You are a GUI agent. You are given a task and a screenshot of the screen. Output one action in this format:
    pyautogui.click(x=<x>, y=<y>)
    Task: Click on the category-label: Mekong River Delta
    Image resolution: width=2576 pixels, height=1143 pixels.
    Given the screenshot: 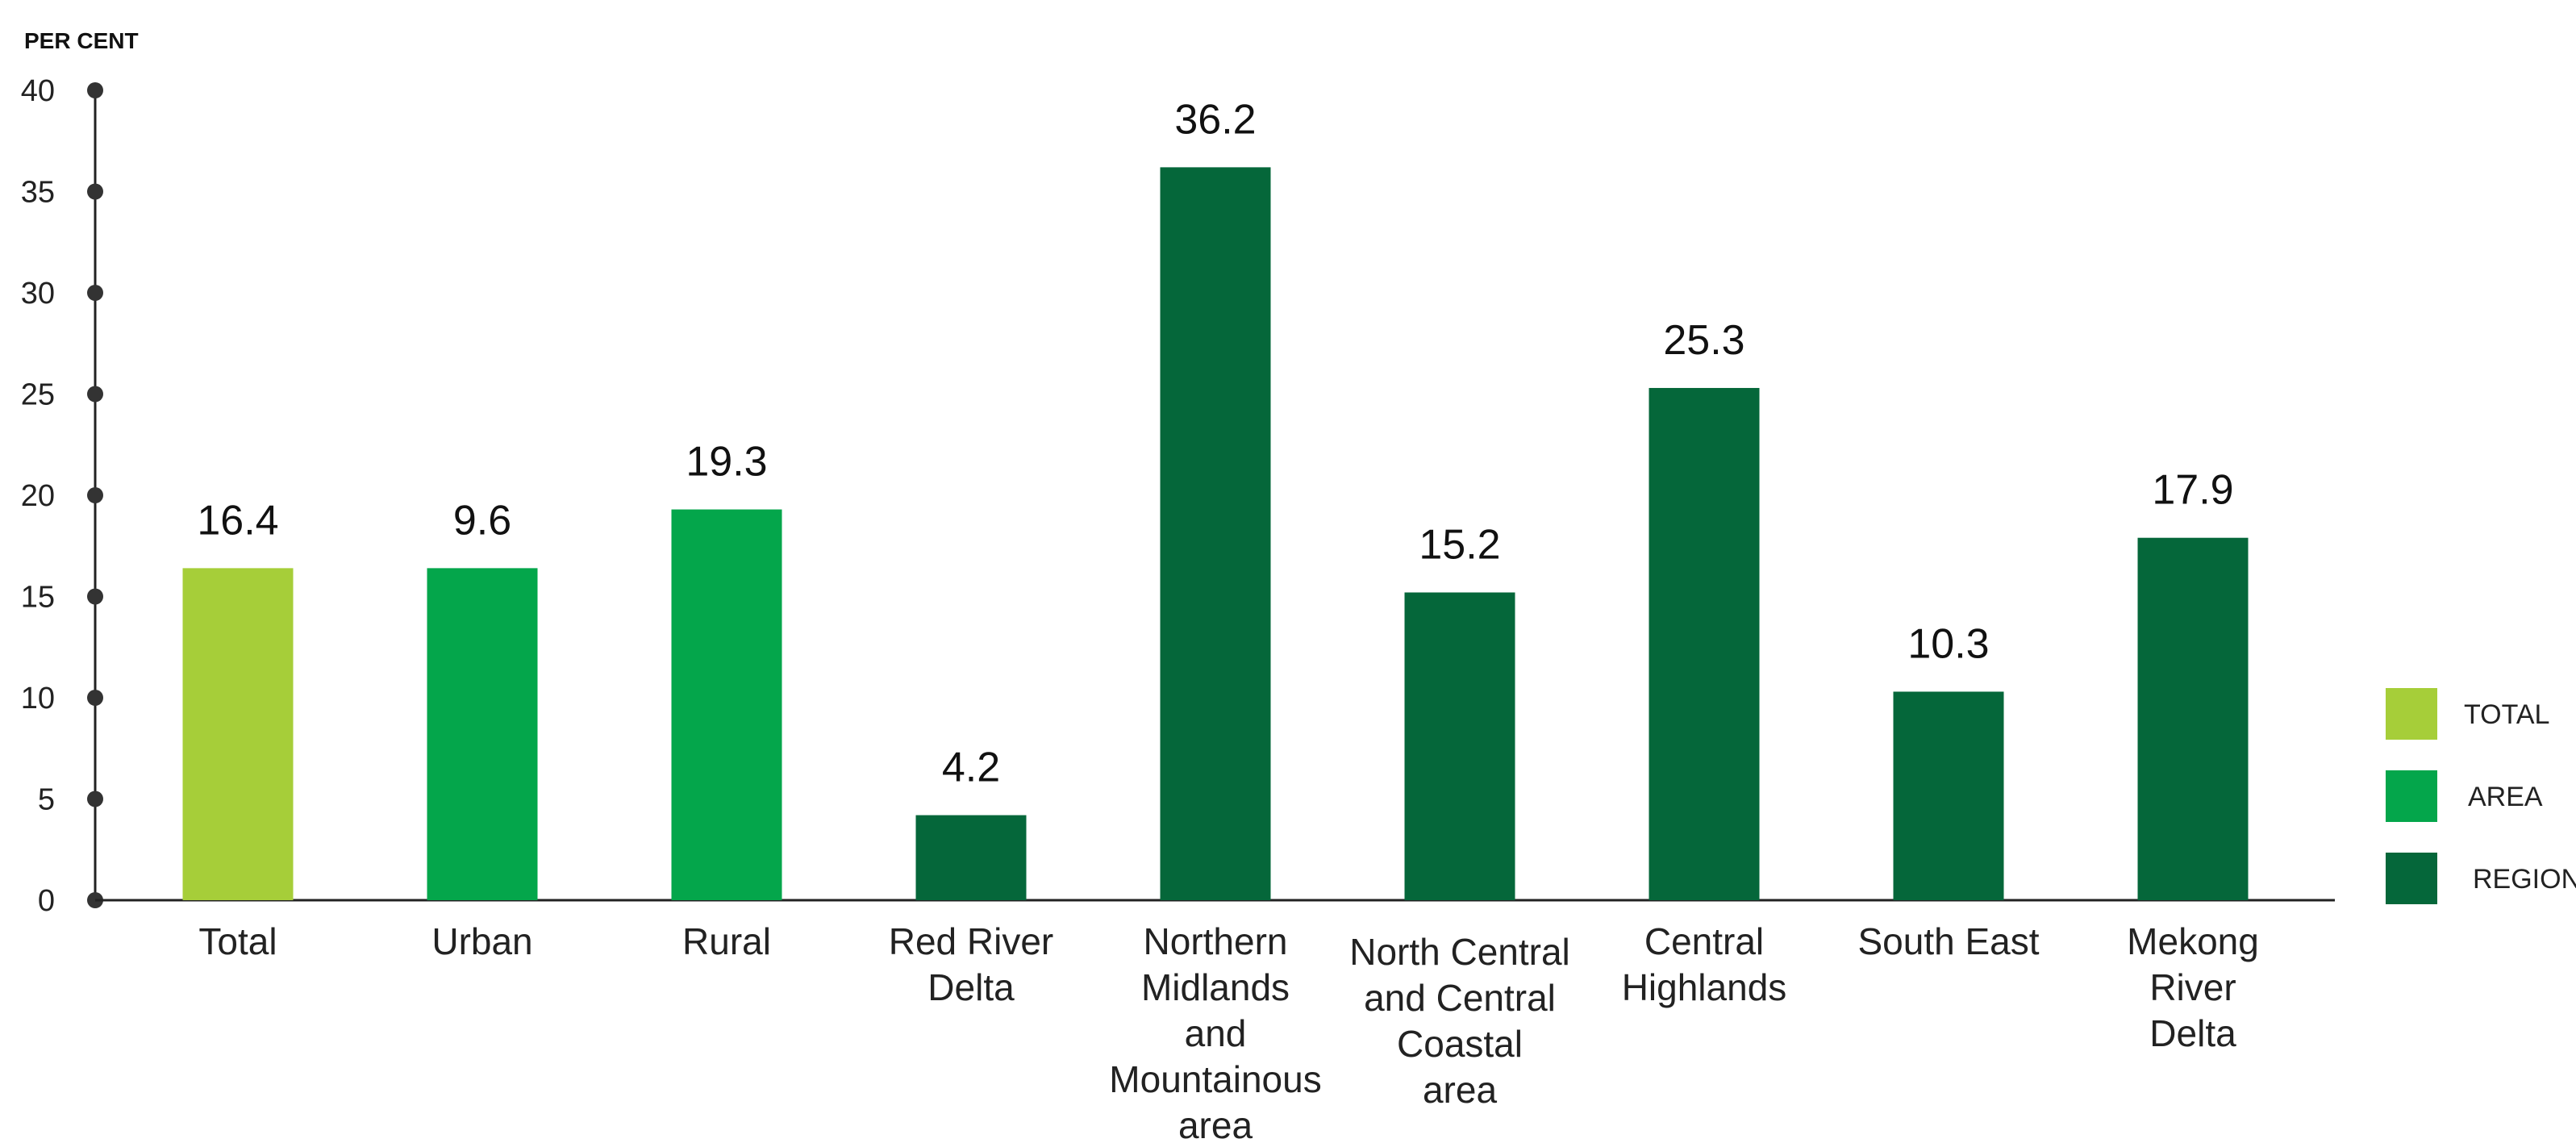 What is the action you would take?
    pyautogui.click(x=2193, y=987)
    